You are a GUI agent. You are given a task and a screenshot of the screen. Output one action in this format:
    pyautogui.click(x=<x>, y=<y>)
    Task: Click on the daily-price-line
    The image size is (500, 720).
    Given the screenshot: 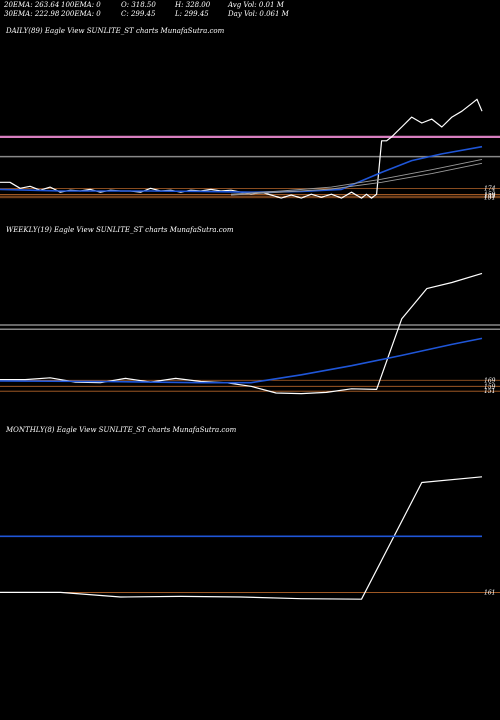 What is the action you would take?
    pyautogui.click(x=241, y=148)
    